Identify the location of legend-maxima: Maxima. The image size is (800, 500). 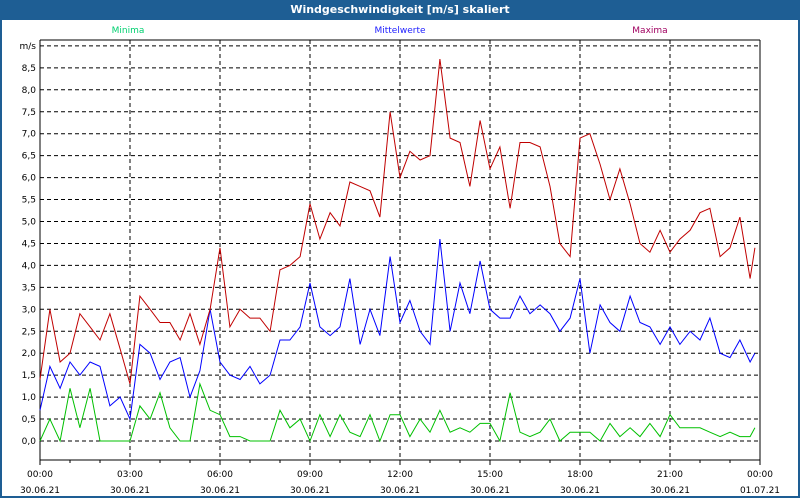
(649, 31).